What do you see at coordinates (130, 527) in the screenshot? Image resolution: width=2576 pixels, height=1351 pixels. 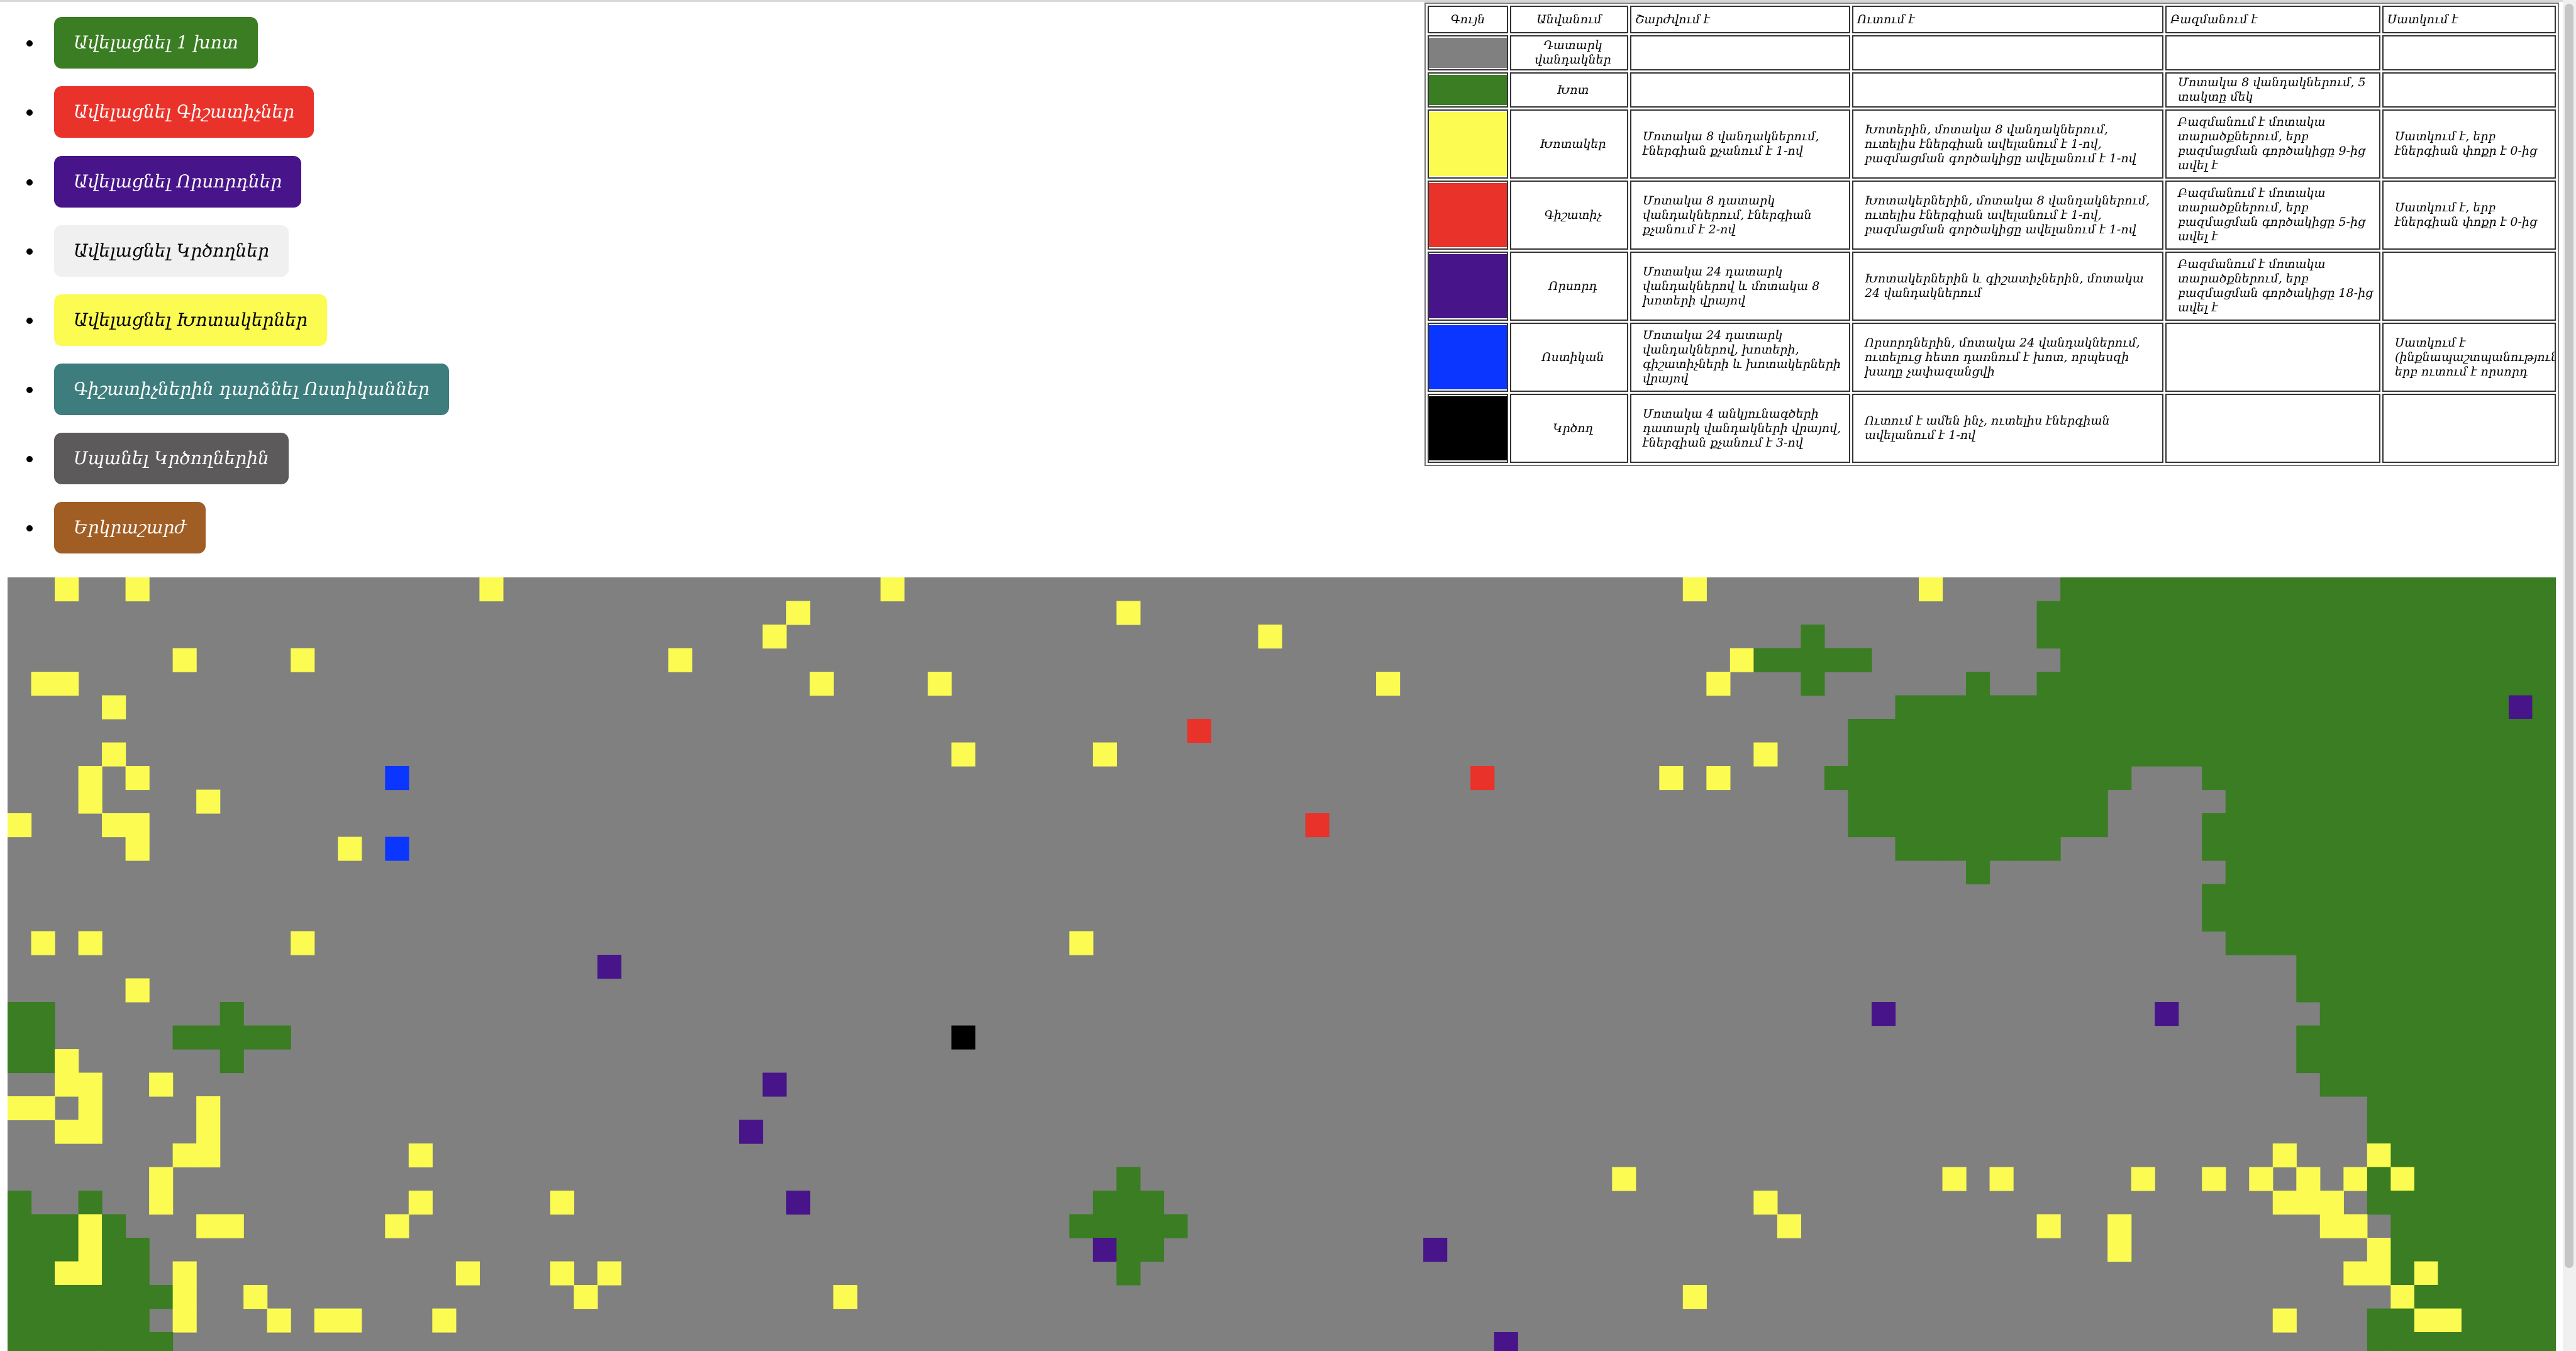 I see `earthquake-button: Երկրաշարժ` at bounding box center [130, 527].